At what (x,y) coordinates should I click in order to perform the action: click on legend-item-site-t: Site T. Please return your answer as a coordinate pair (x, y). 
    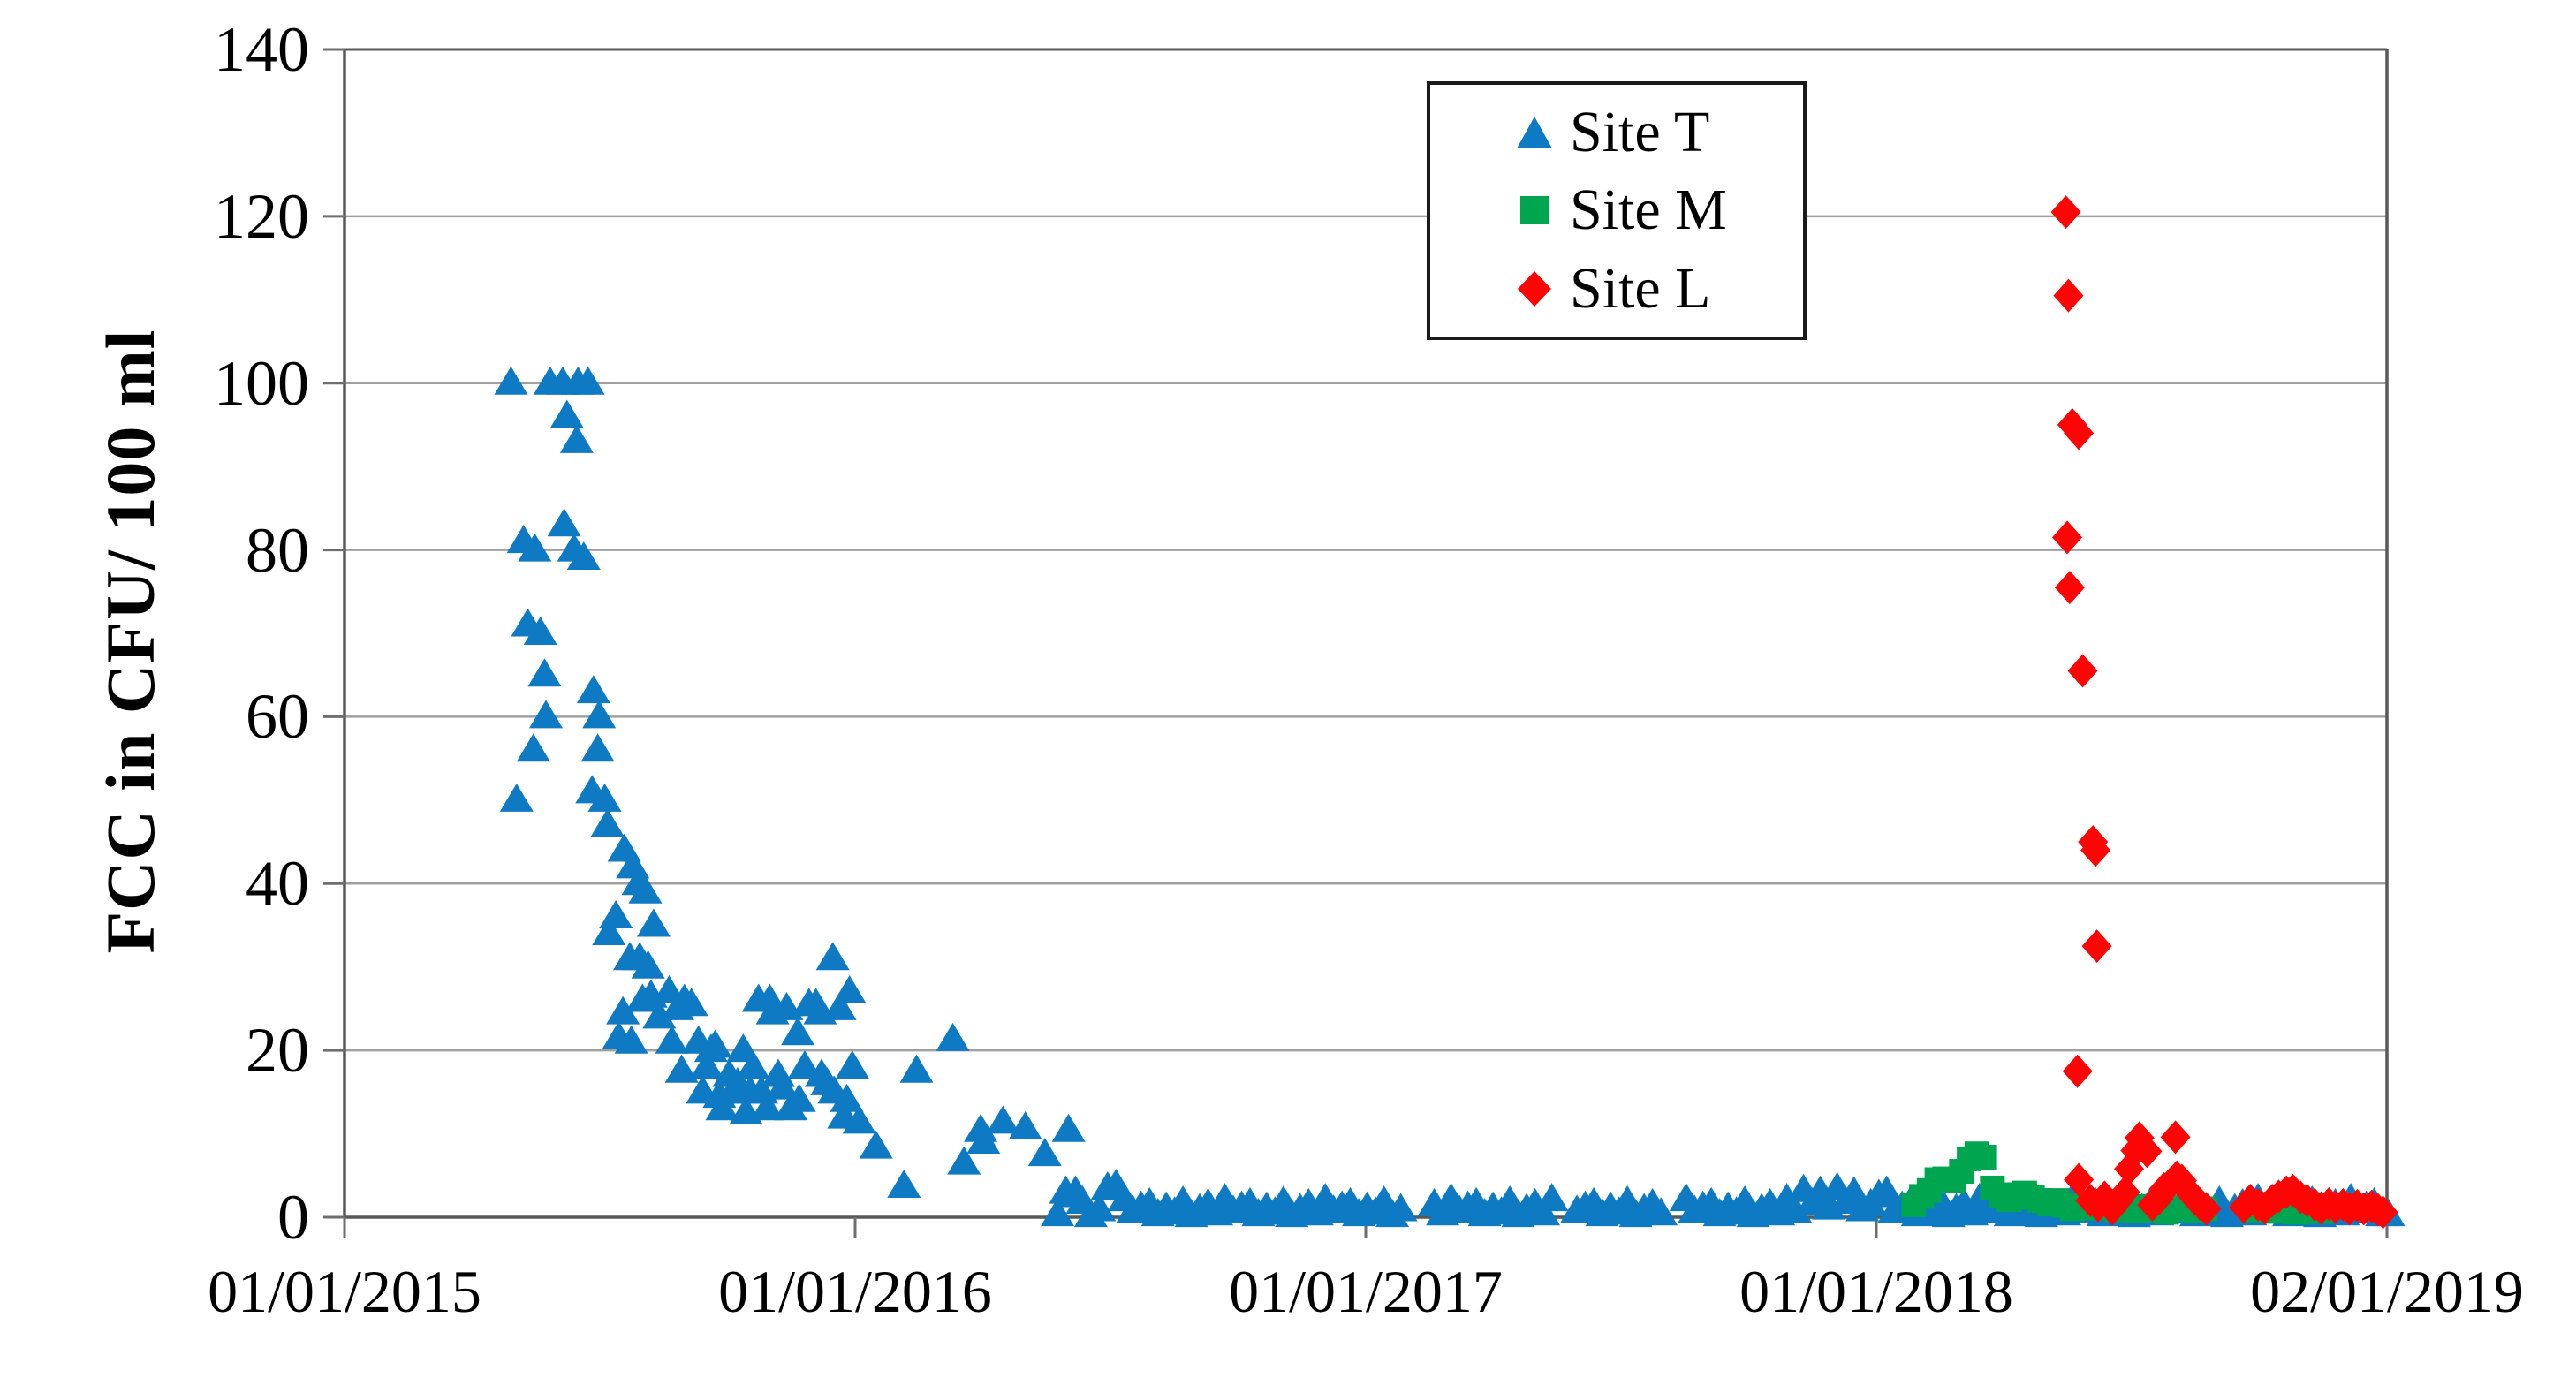
    Looking at the image, I should click on (1659, 132).